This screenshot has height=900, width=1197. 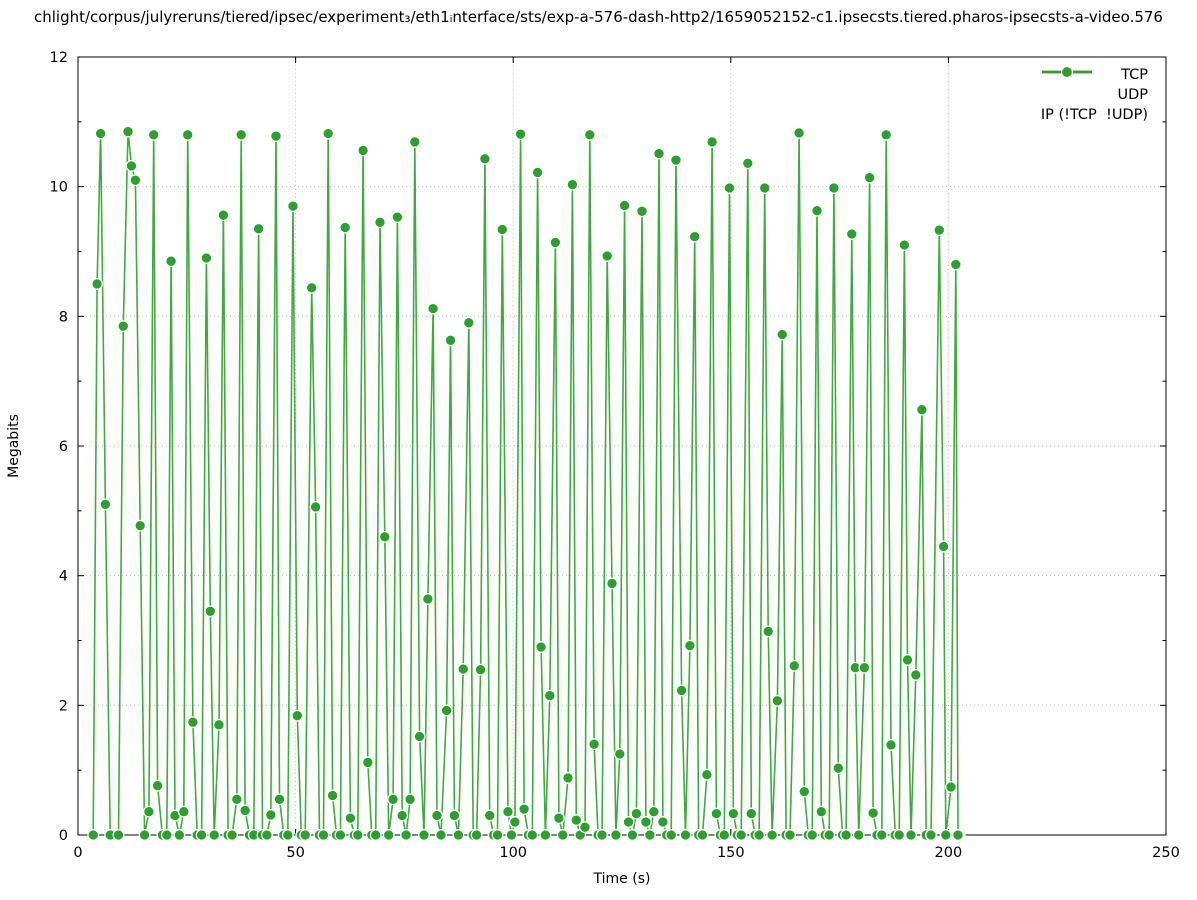 I want to click on legend-label-tcp: TCP, so click(x=1134, y=74).